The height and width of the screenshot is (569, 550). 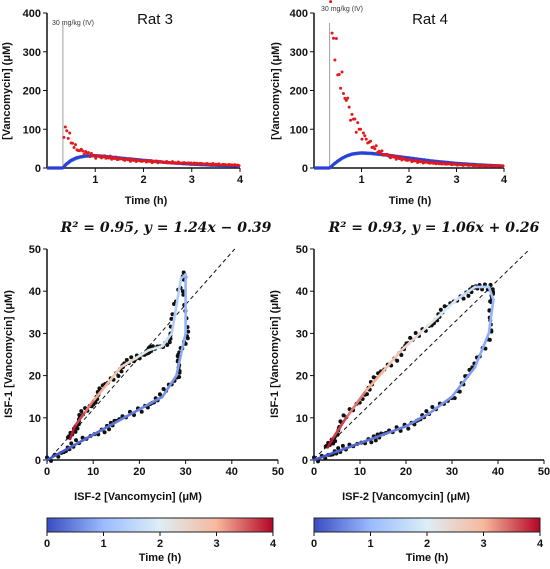 What do you see at coordinates (483, 544) in the screenshot?
I see `colorbar-tick-label: 3` at bounding box center [483, 544].